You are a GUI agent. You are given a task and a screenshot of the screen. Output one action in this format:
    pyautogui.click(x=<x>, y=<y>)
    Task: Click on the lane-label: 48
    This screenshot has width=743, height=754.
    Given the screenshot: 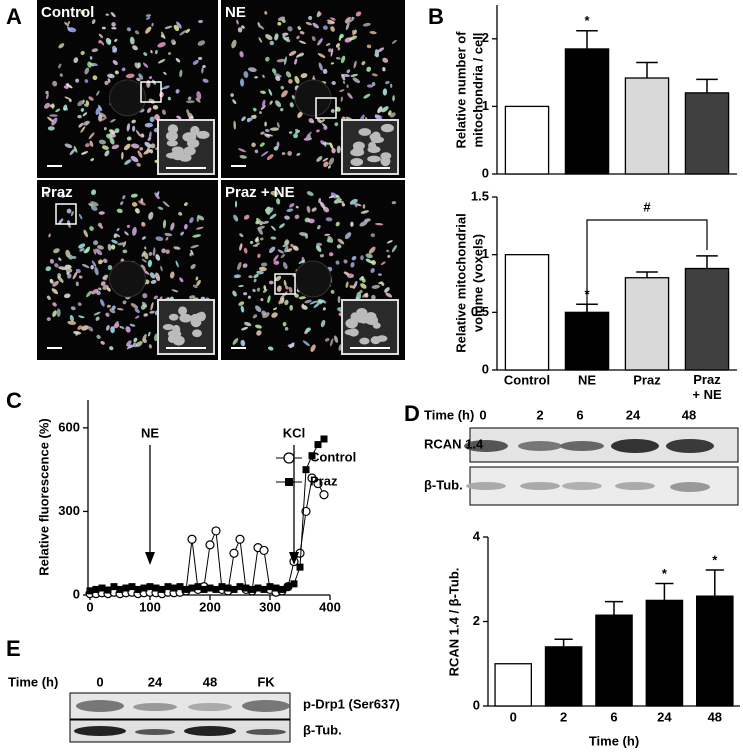 What is the action you would take?
    pyautogui.click(x=210, y=681)
    